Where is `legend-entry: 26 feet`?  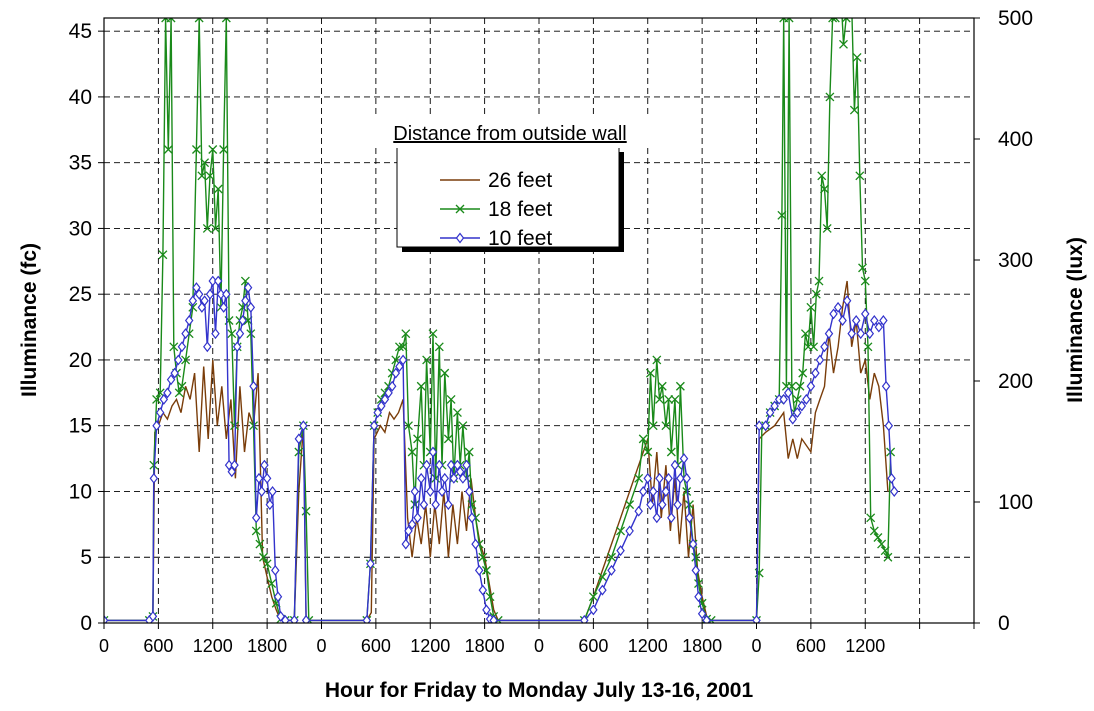 legend-entry: 26 feet is located at coordinates (496, 180).